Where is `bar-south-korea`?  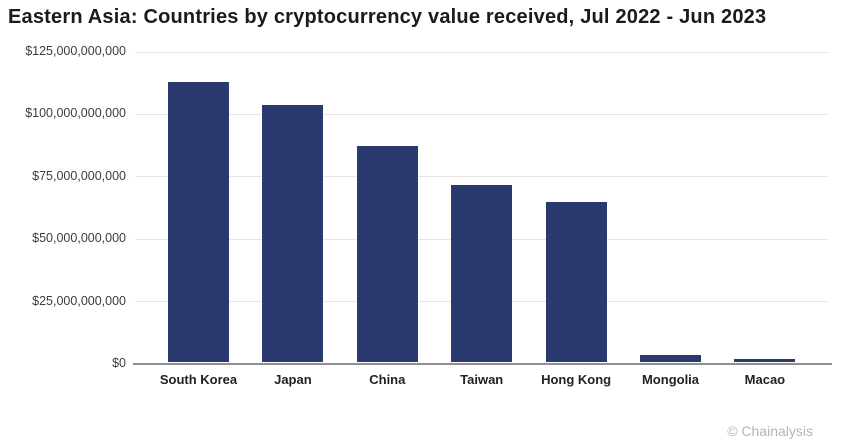
bar-south-korea is located at coordinates (198, 222).